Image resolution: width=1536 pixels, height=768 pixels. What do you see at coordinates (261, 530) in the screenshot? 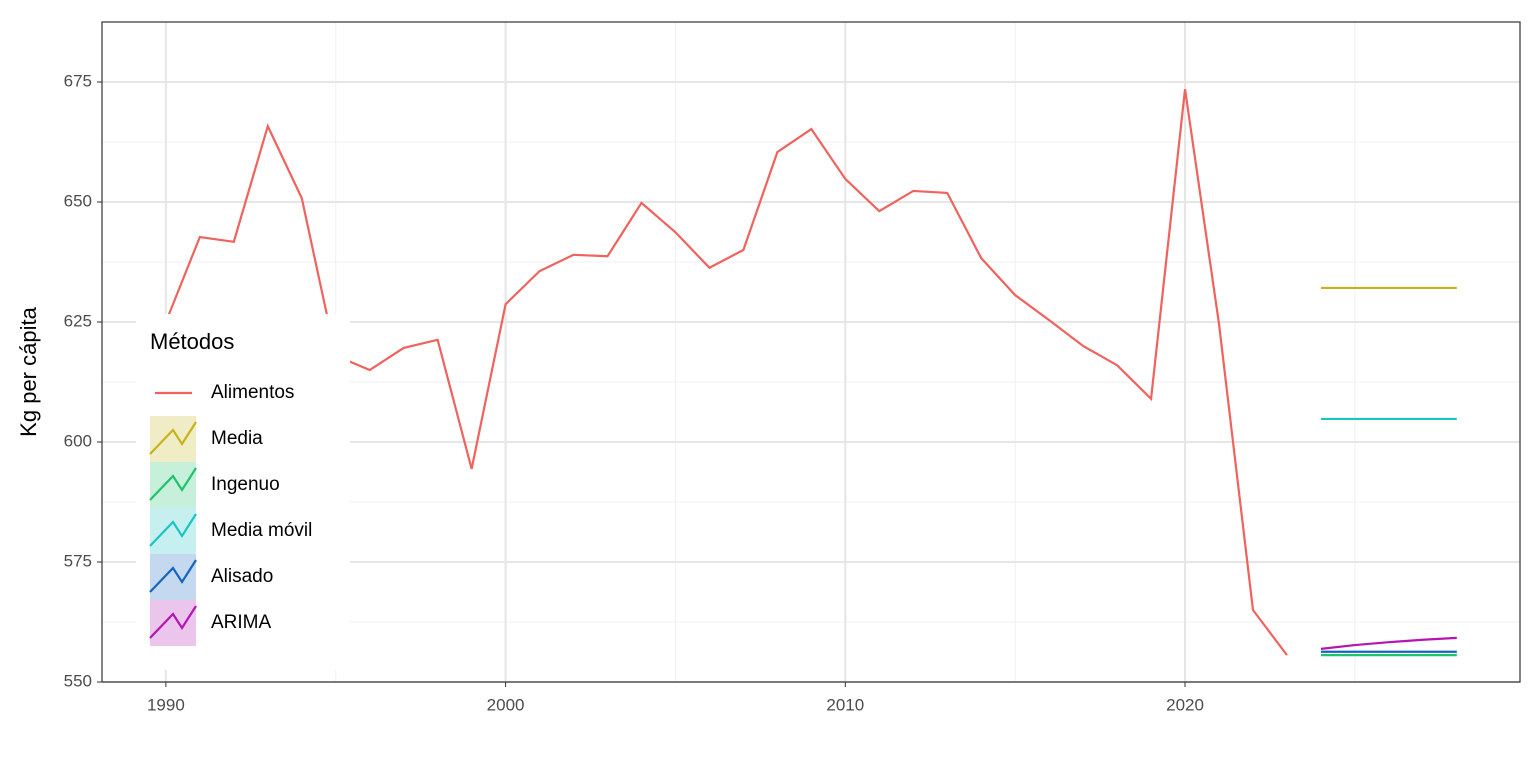
I see `legend-label: Media móvil` at bounding box center [261, 530].